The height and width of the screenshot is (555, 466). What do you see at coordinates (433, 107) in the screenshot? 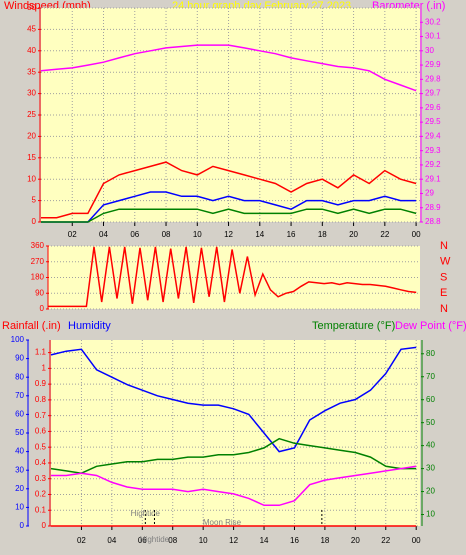
I see `y-tick-label: 29.6` at bounding box center [433, 107].